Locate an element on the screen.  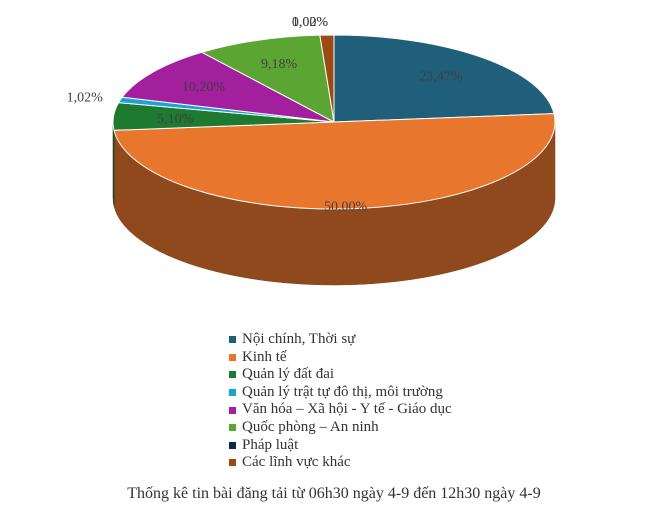
legend-label: Các lĩnh vực khác is located at coordinates (296, 462).